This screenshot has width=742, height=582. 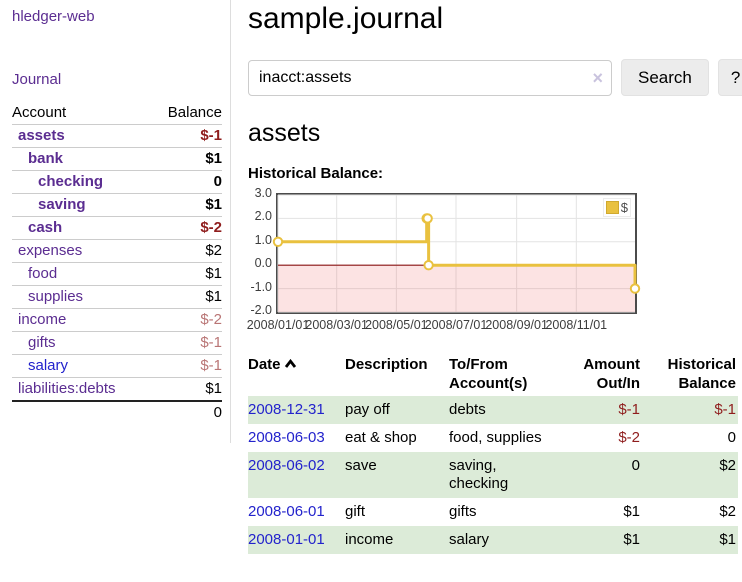 I want to click on brand-link: hledger-web, so click(x=53, y=16).